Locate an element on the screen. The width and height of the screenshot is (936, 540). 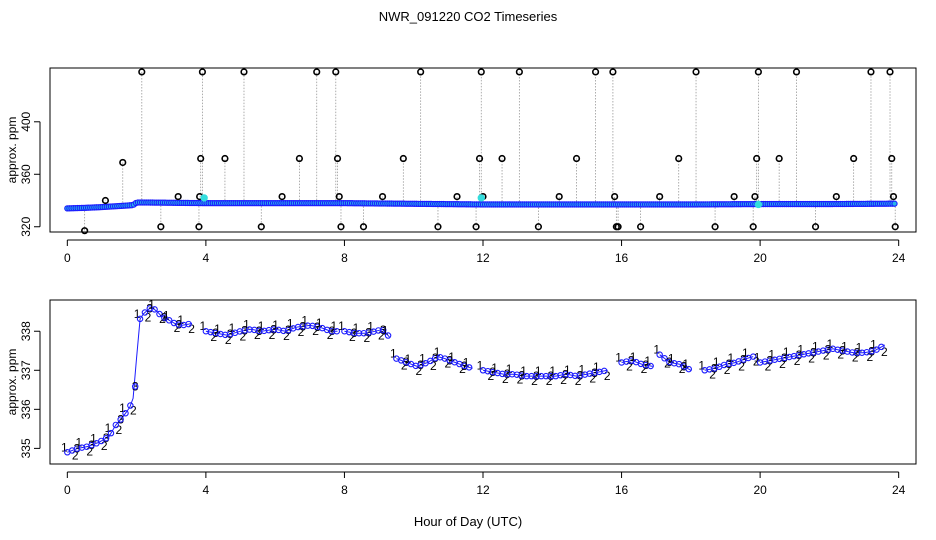
bottom-x-tick-label: 12 is located at coordinates (483, 490).